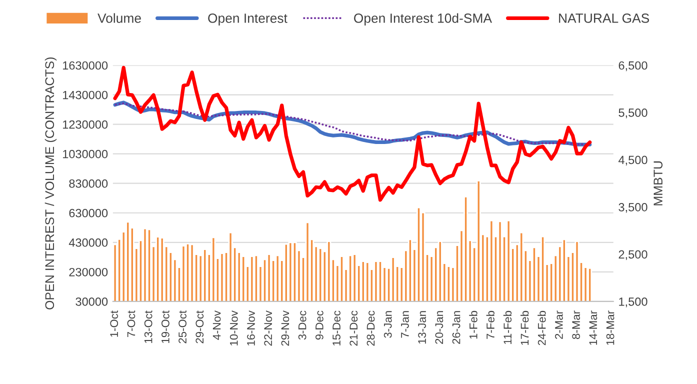  Describe the element at coordinates (92, 301) in the screenshot. I see `y-tick-label: 30000` at that location.